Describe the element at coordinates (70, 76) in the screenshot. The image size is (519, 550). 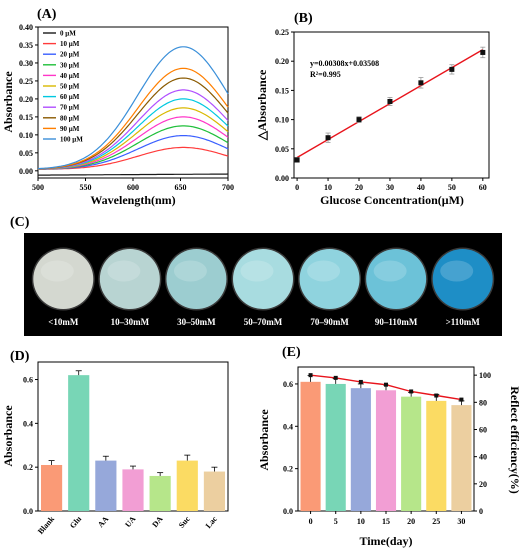
I see `panel-a-legend-entry: 40 μM` at that location.